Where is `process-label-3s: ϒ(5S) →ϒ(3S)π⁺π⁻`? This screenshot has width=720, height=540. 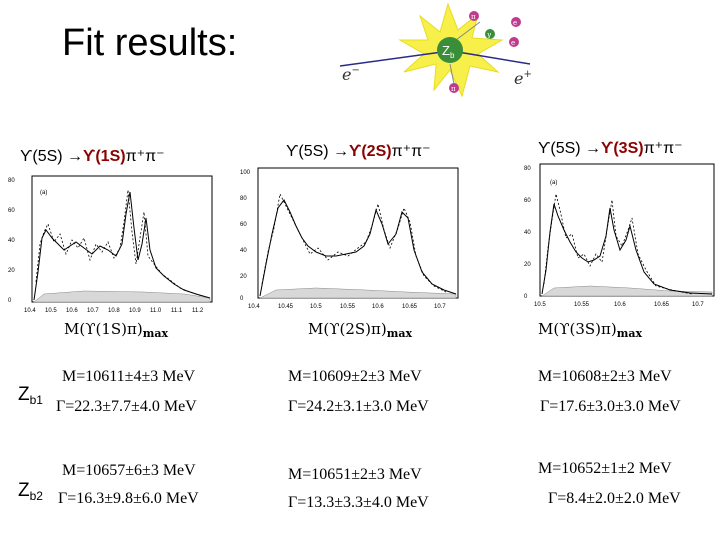
process-label-3s: ϒ(5S) →ϒ(3S)π⁺π⁻ is located at coordinates (610, 148).